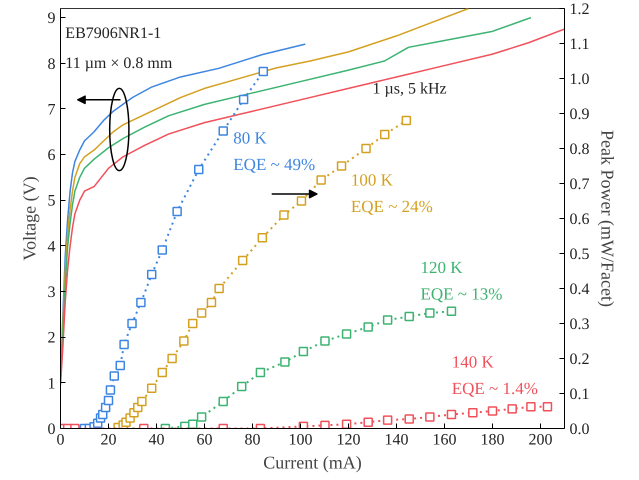  Describe the element at coordinates (580, 44) in the screenshot. I see `y2-tick-label: 1.1` at that location.